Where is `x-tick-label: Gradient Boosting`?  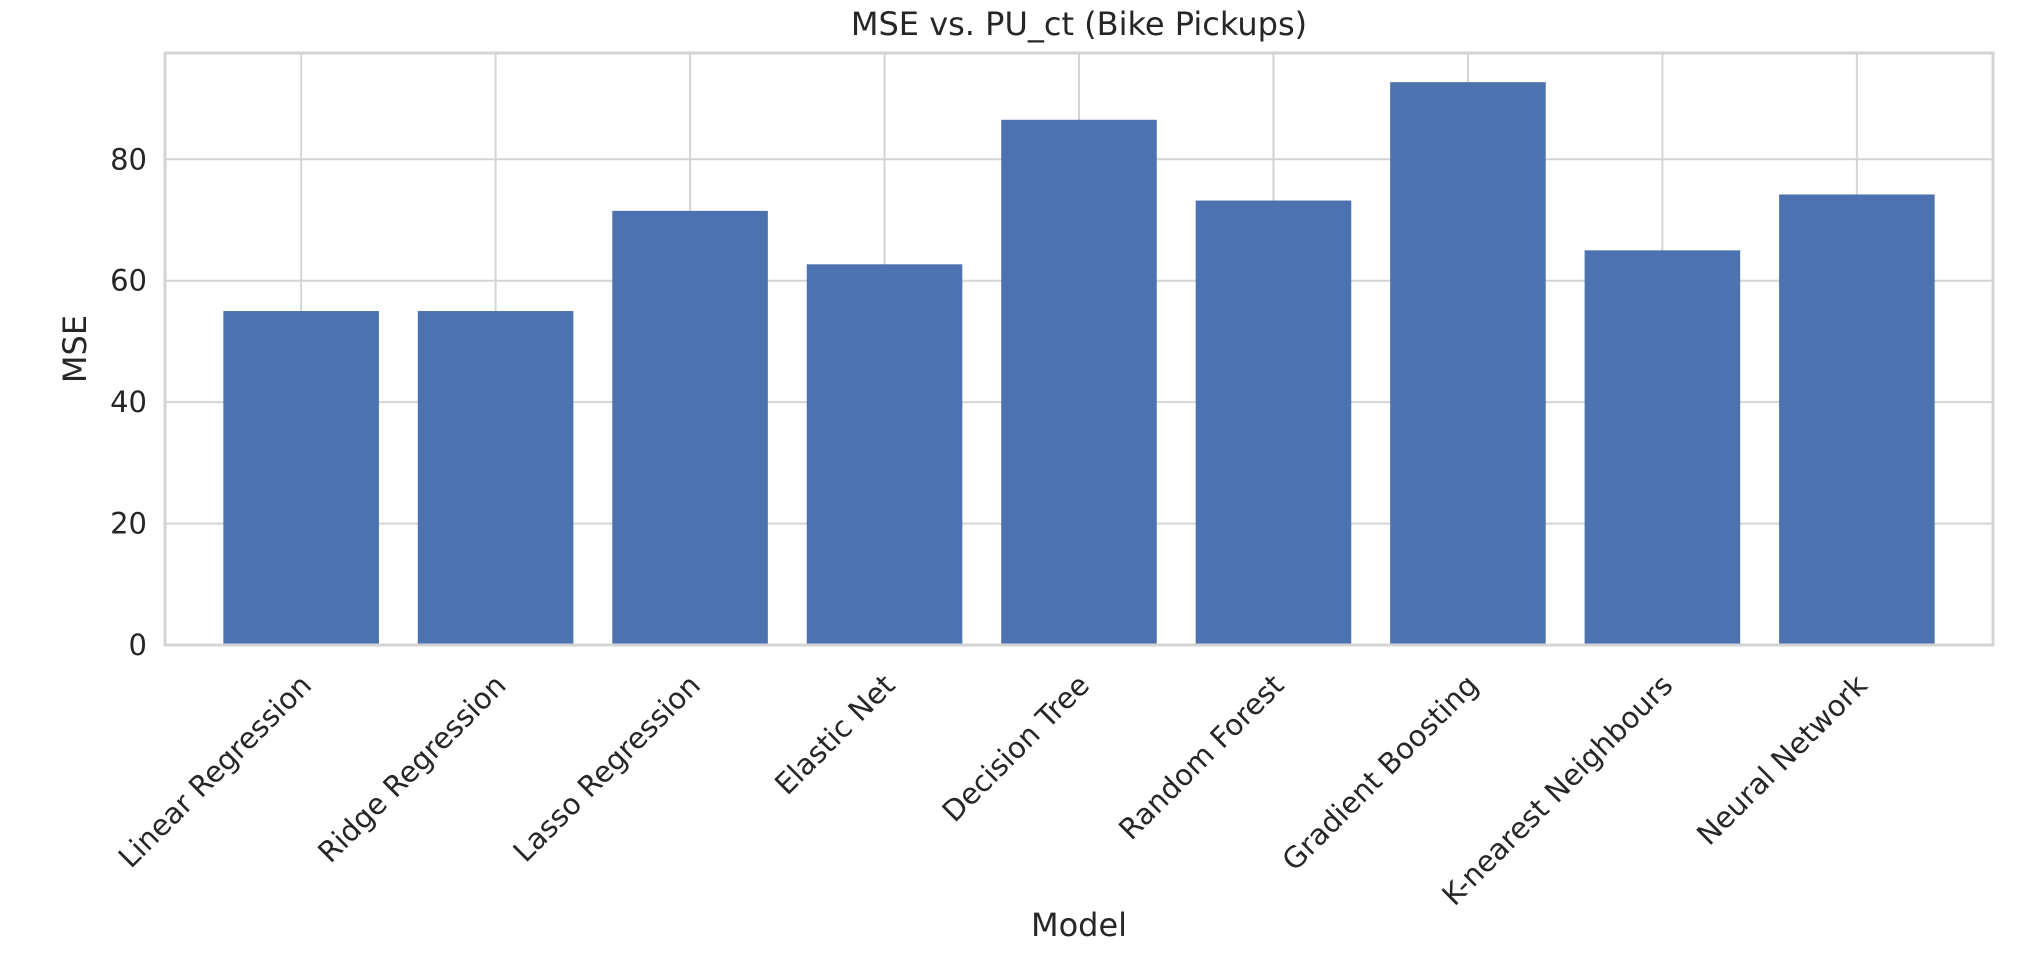
x-tick-label: Gradient Boosting is located at coordinates (1379, 772).